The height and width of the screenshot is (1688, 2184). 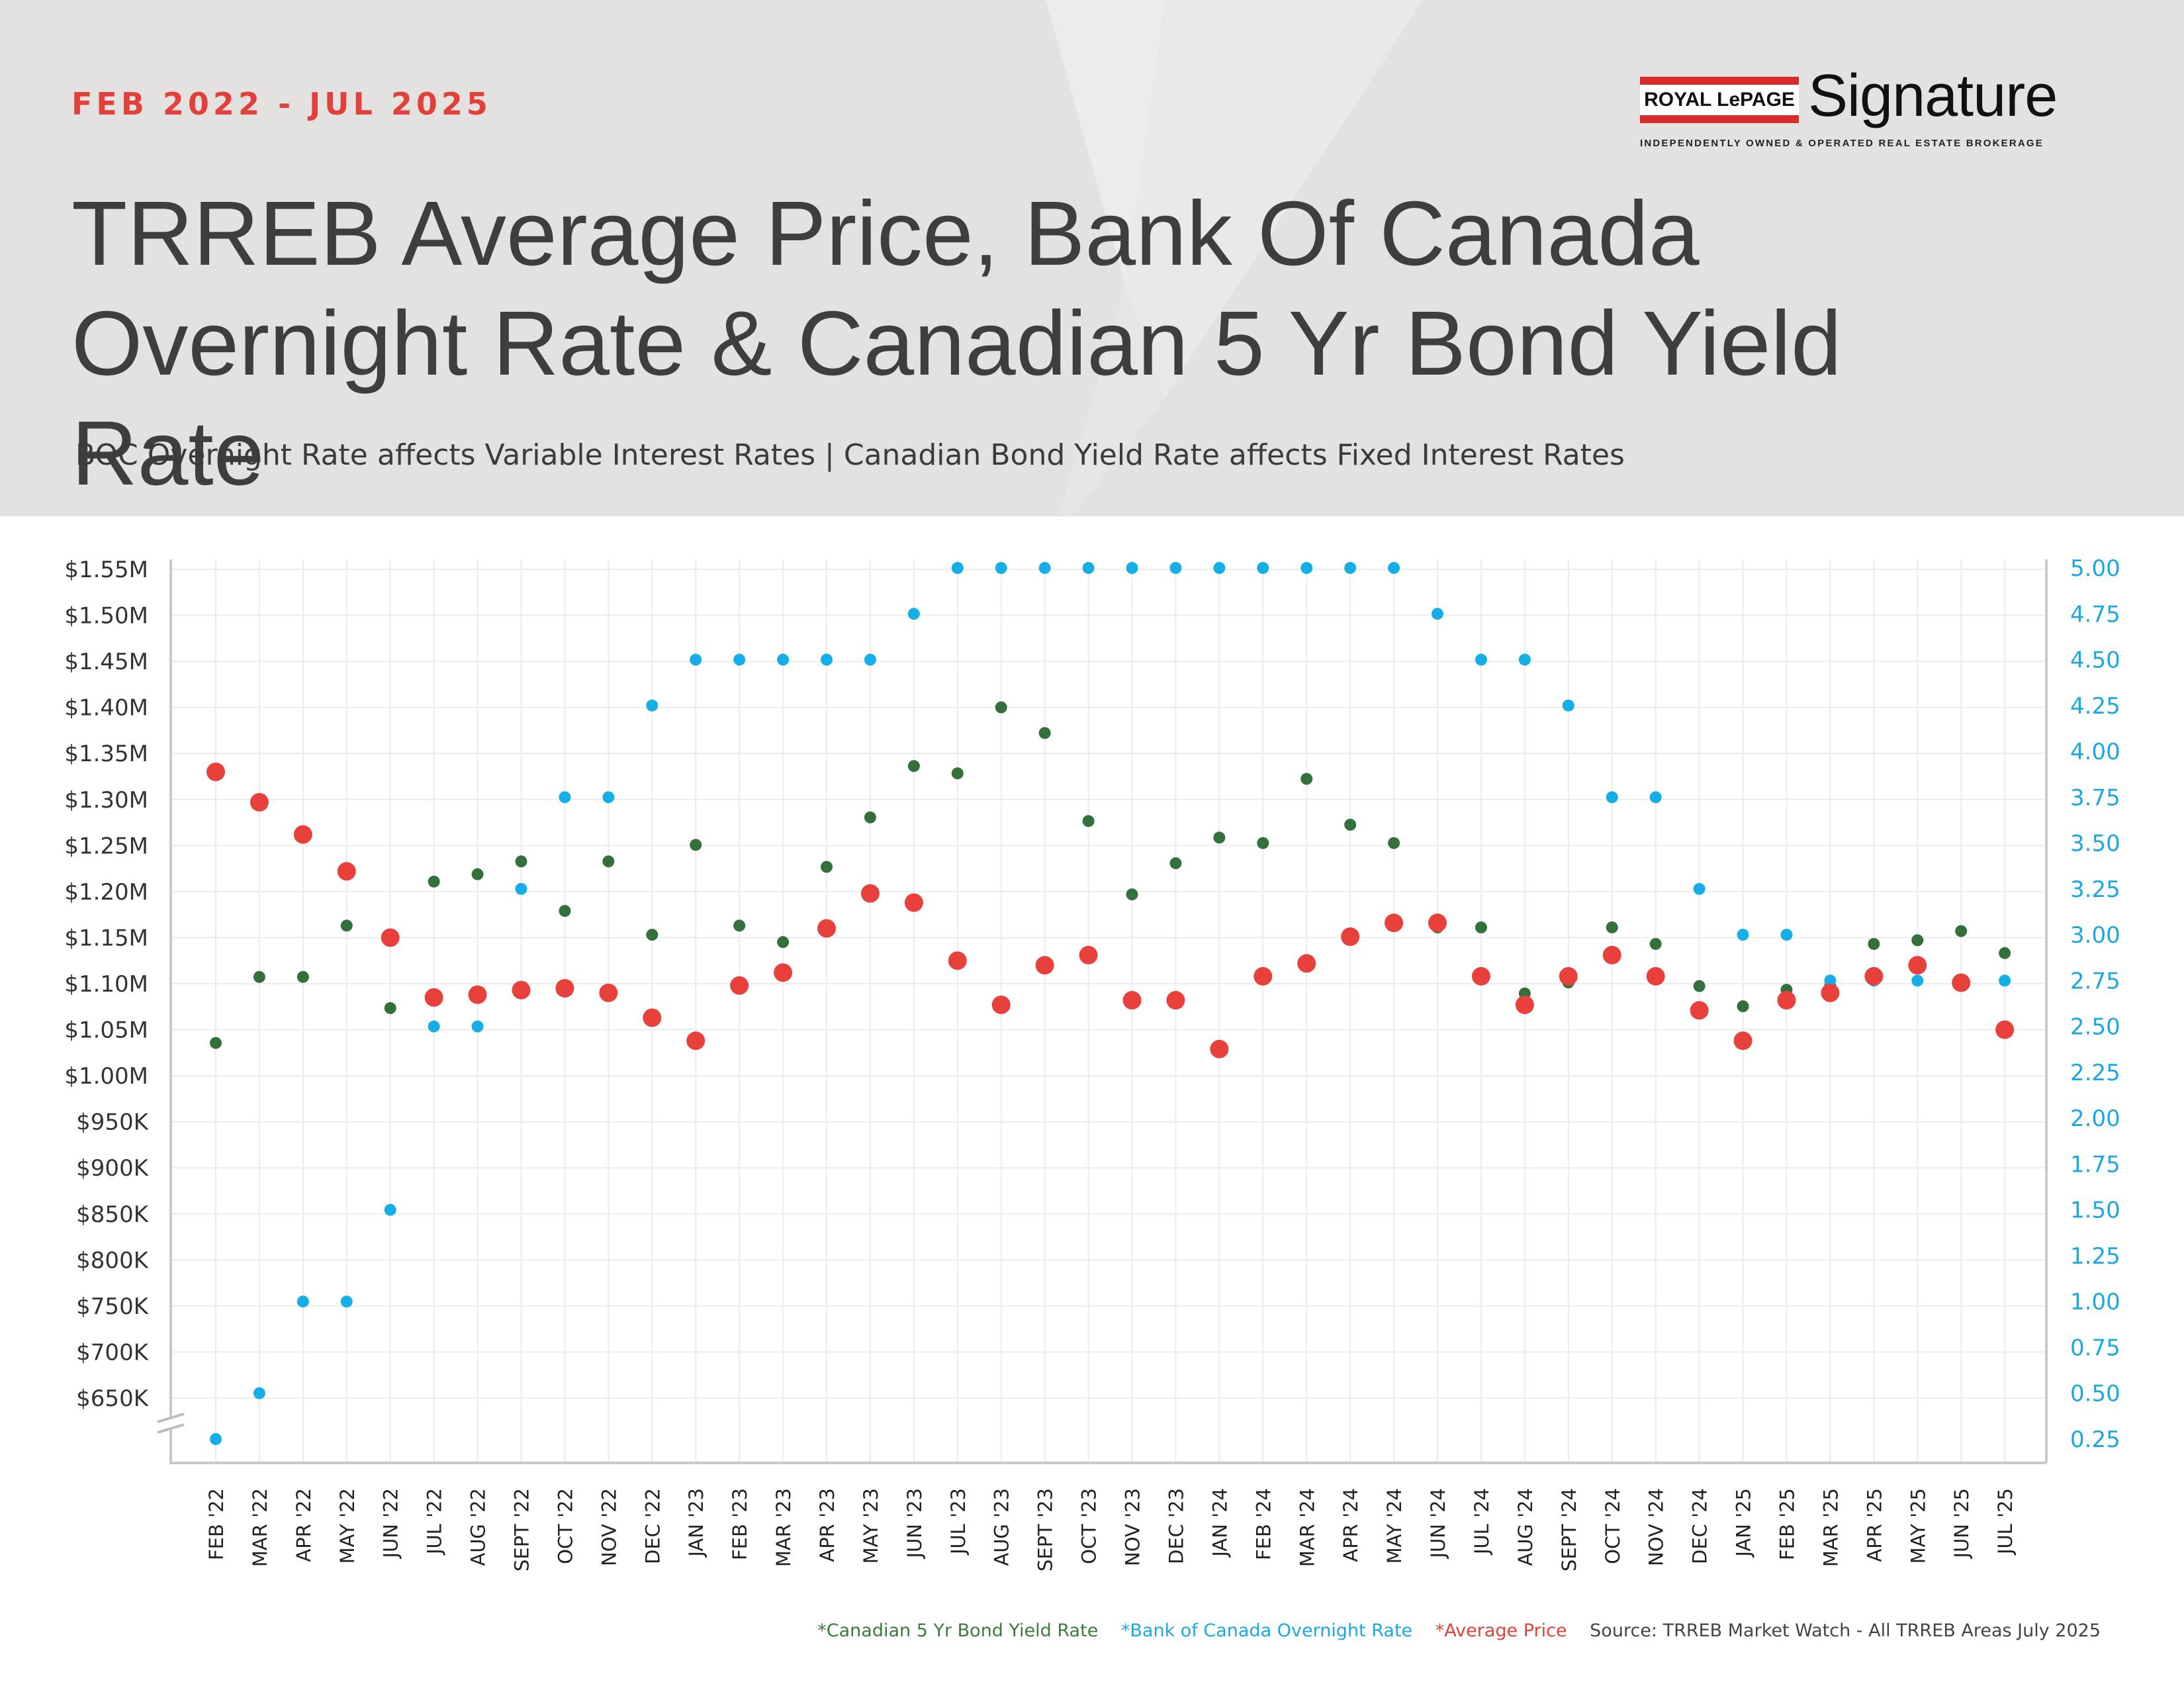 What do you see at coordinates (1089, 1526) in the screenshot?
I see `x-tick-label: OCT '23` at bounding box center [1089, 1526].